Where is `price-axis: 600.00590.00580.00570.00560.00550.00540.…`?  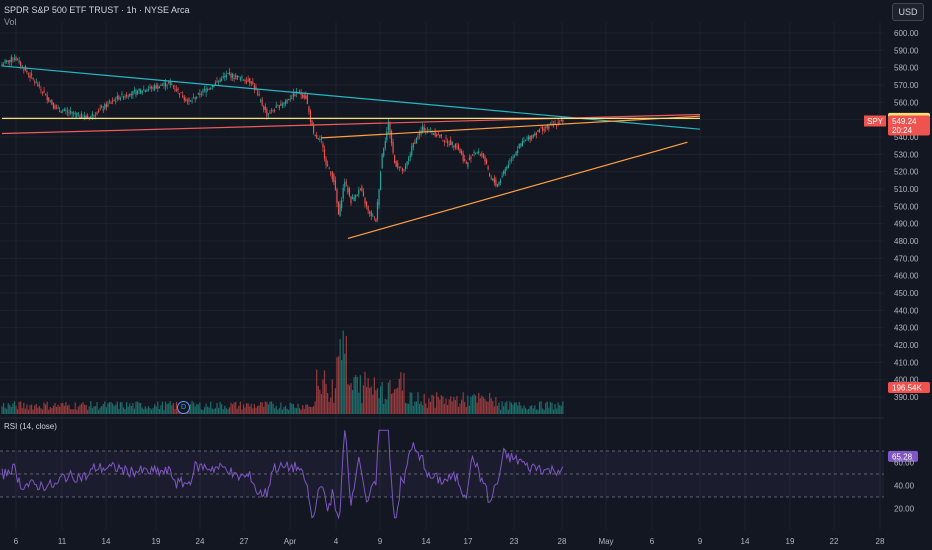
price-axis: 600.00590.00580.00570.00560.00550.00540.… is located at coordinates (898, 275).